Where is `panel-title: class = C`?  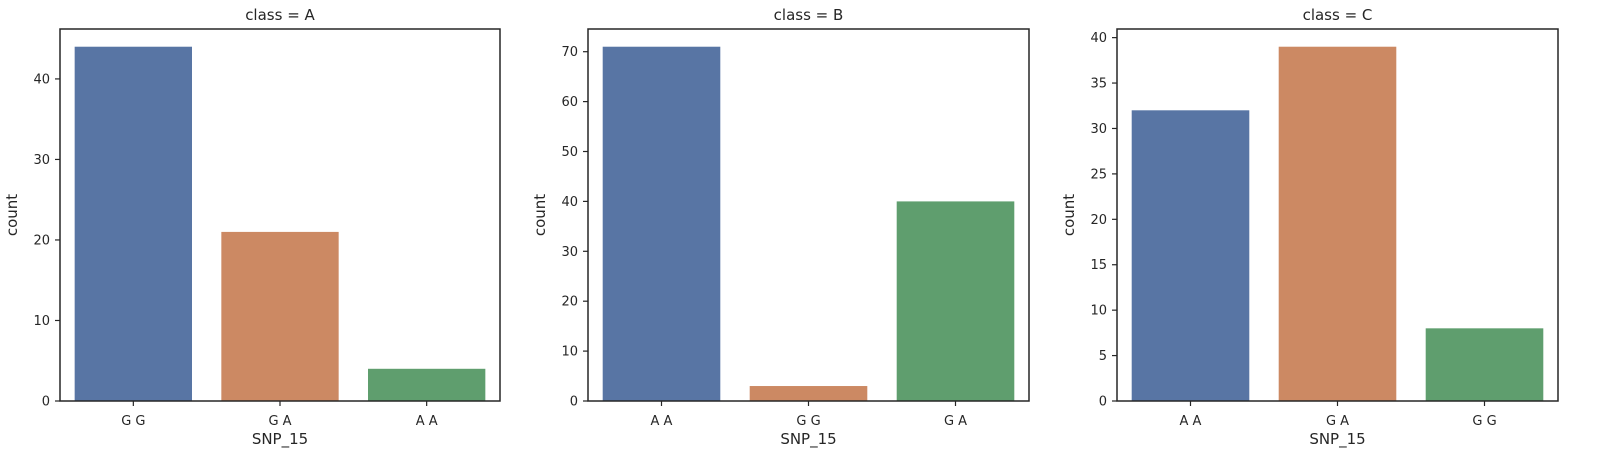
panel-title: class = C is located at coordinates (1338, 15).